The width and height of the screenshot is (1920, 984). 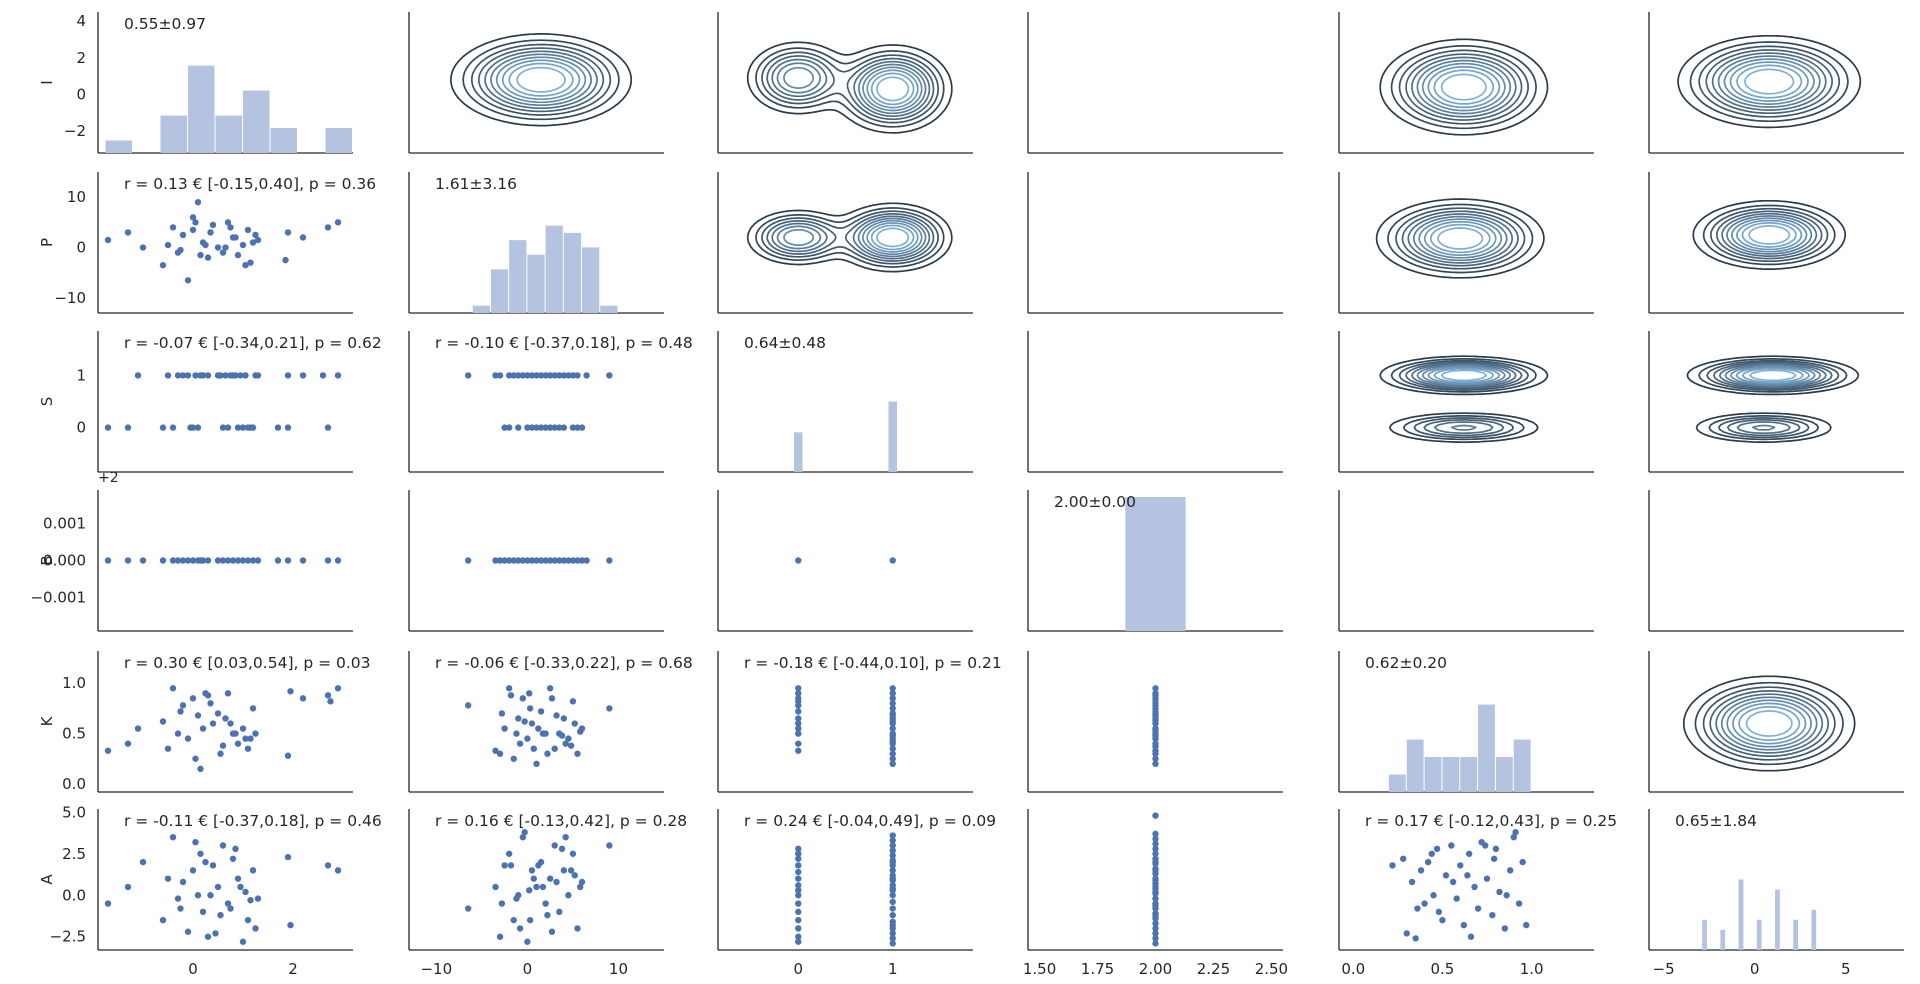 I want to click on scatter-I_A, so click(x=223, y=889).